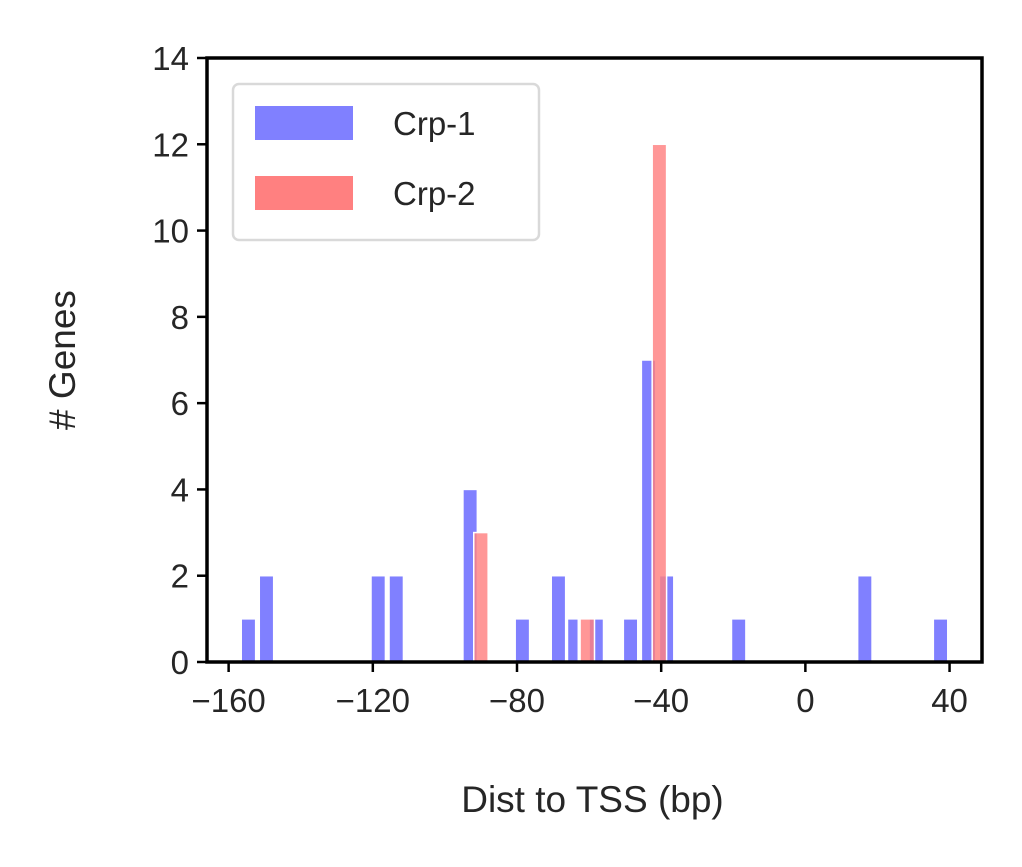 This screenshot has width=1022, height=867. Describe the element at coordinates (180, 489) in the screenshot. I see `y-tick-label: 4` at that location.